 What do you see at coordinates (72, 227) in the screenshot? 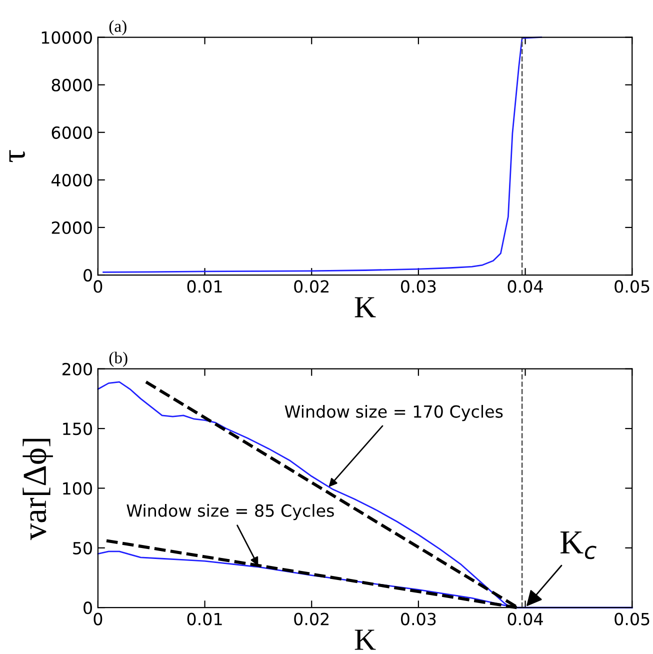
I see `y-tick-label: 2000` at bounding box center [72, 227].